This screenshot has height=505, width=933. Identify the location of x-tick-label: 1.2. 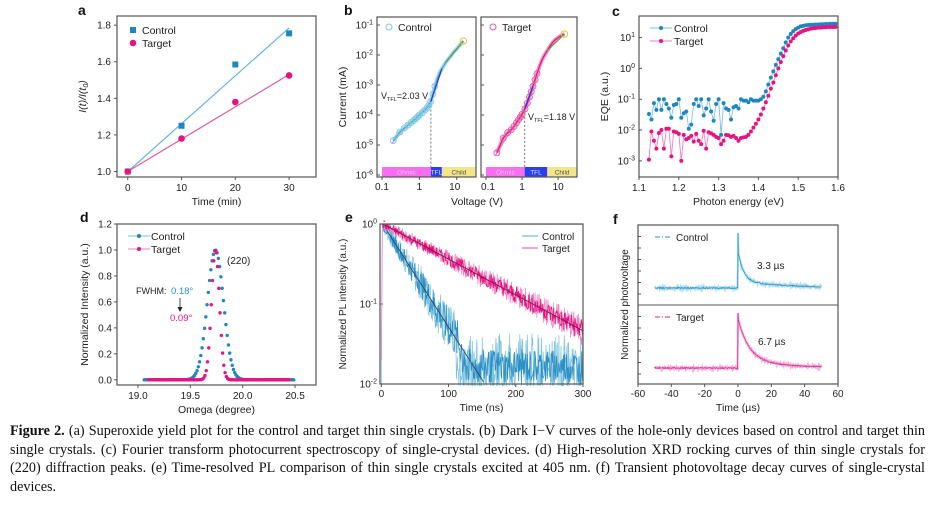
(679, 188).